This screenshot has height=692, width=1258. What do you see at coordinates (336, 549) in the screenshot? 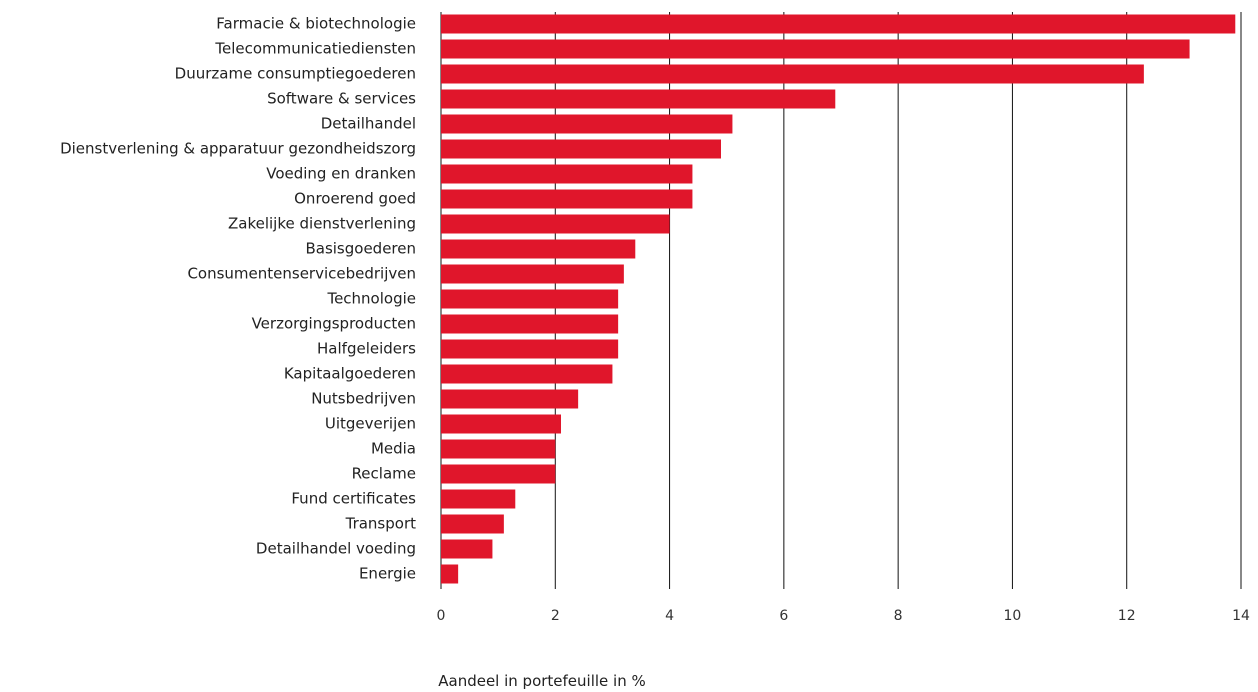
I see `category-label: Detailhandel voeding` at bounding box center [336, 549].